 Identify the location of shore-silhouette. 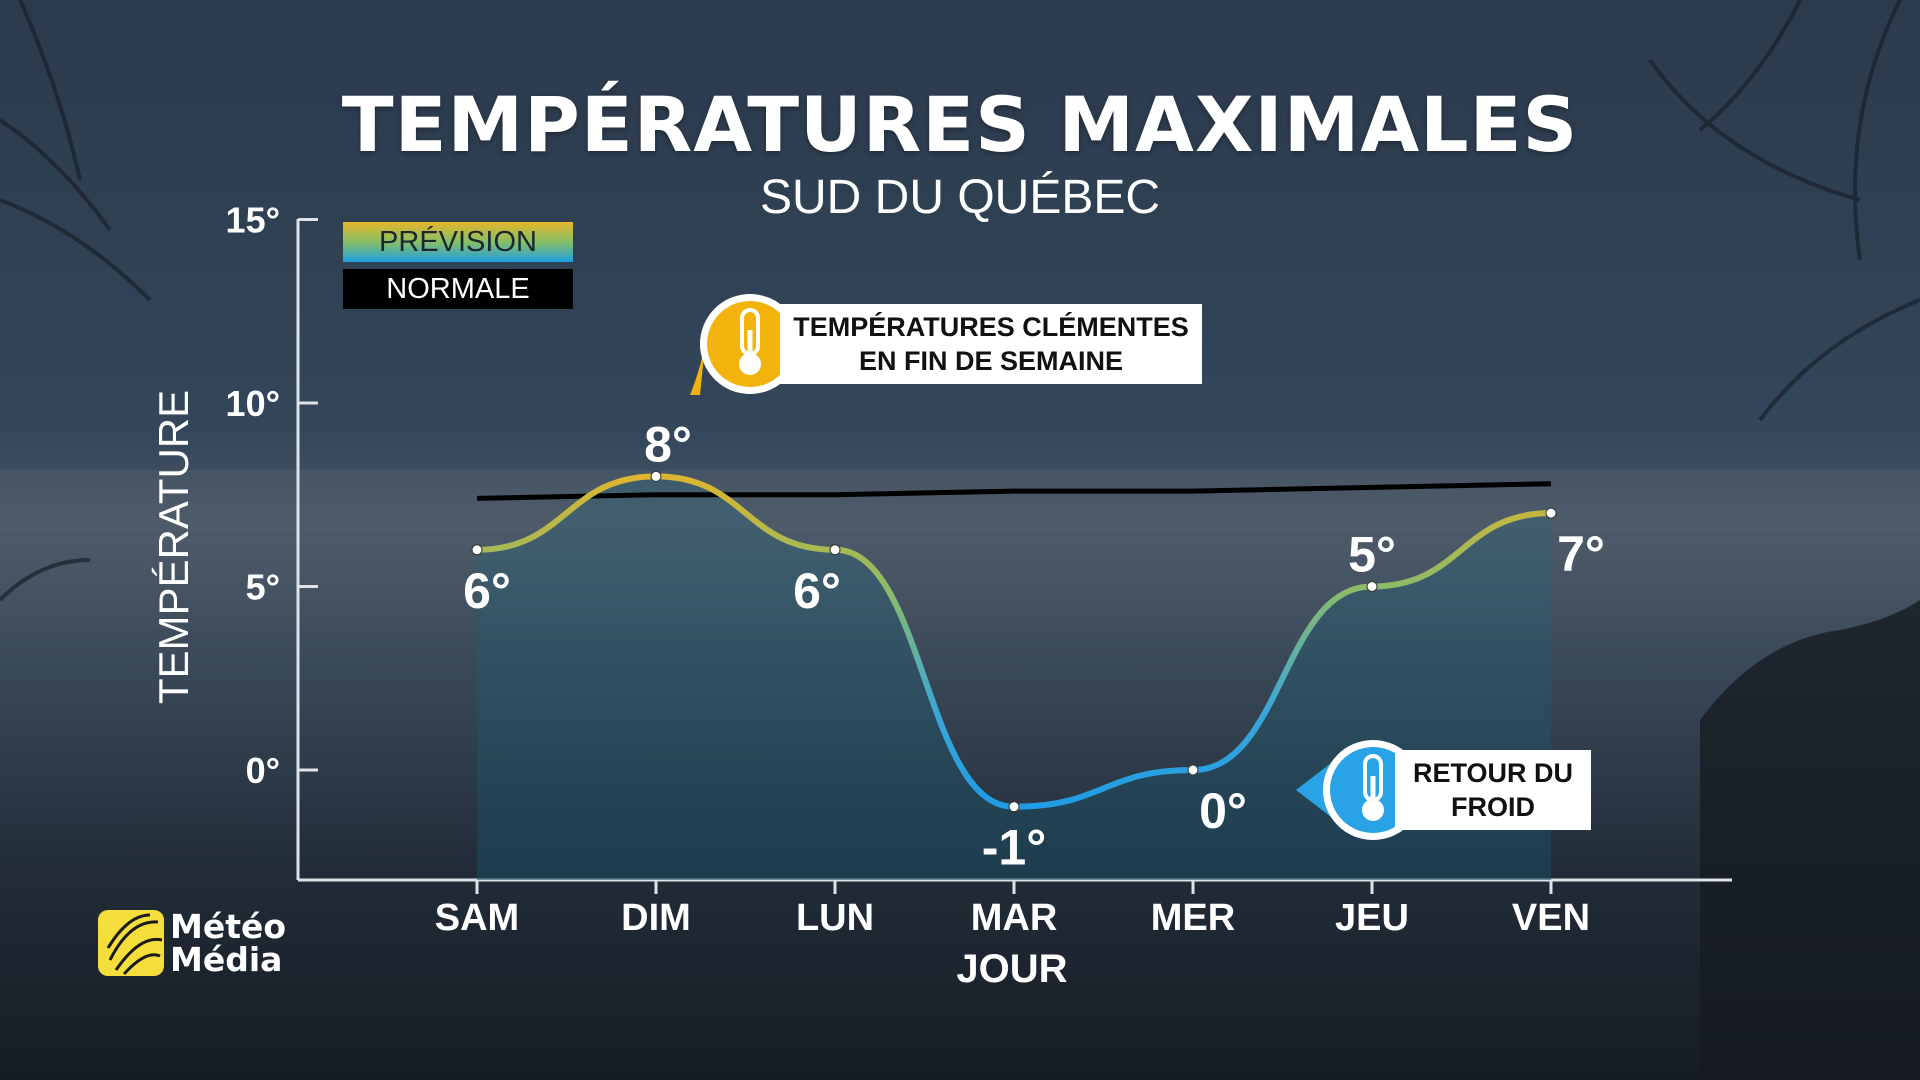
(1810, 840).